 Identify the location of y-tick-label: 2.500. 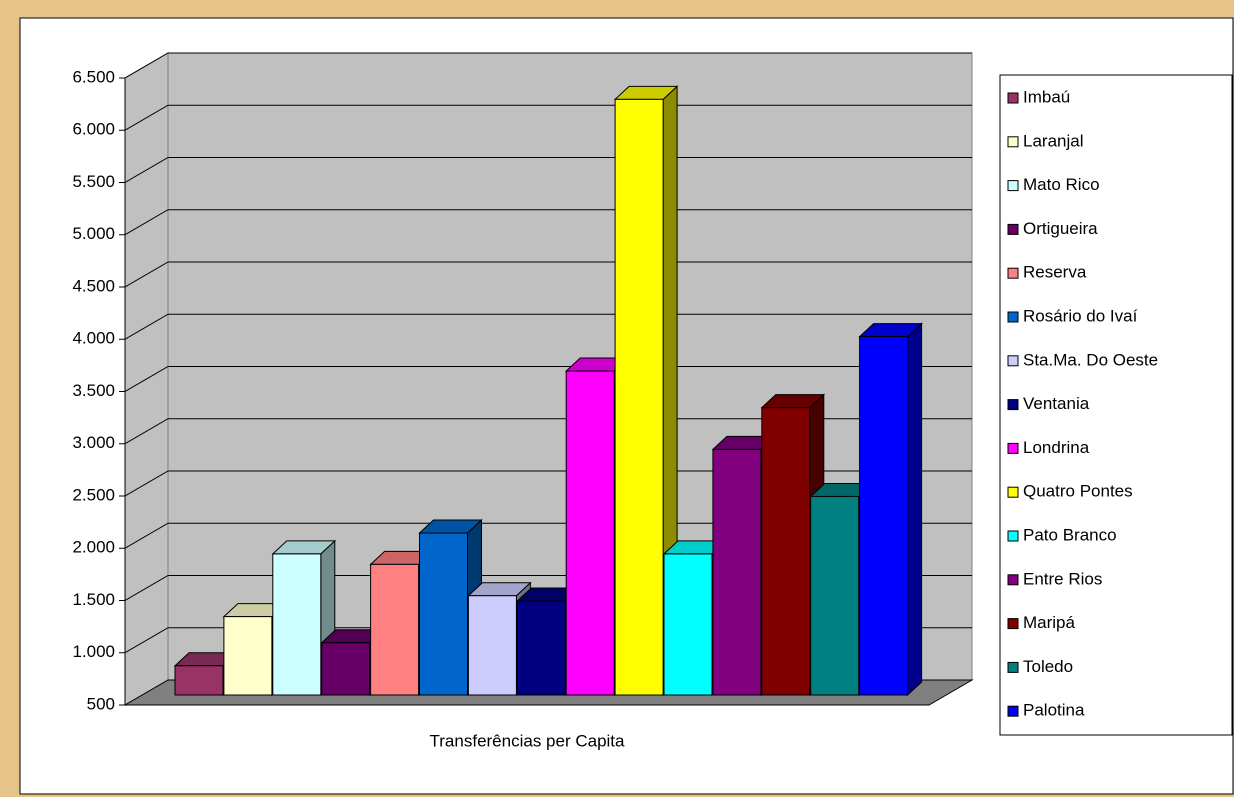
(93, 494).